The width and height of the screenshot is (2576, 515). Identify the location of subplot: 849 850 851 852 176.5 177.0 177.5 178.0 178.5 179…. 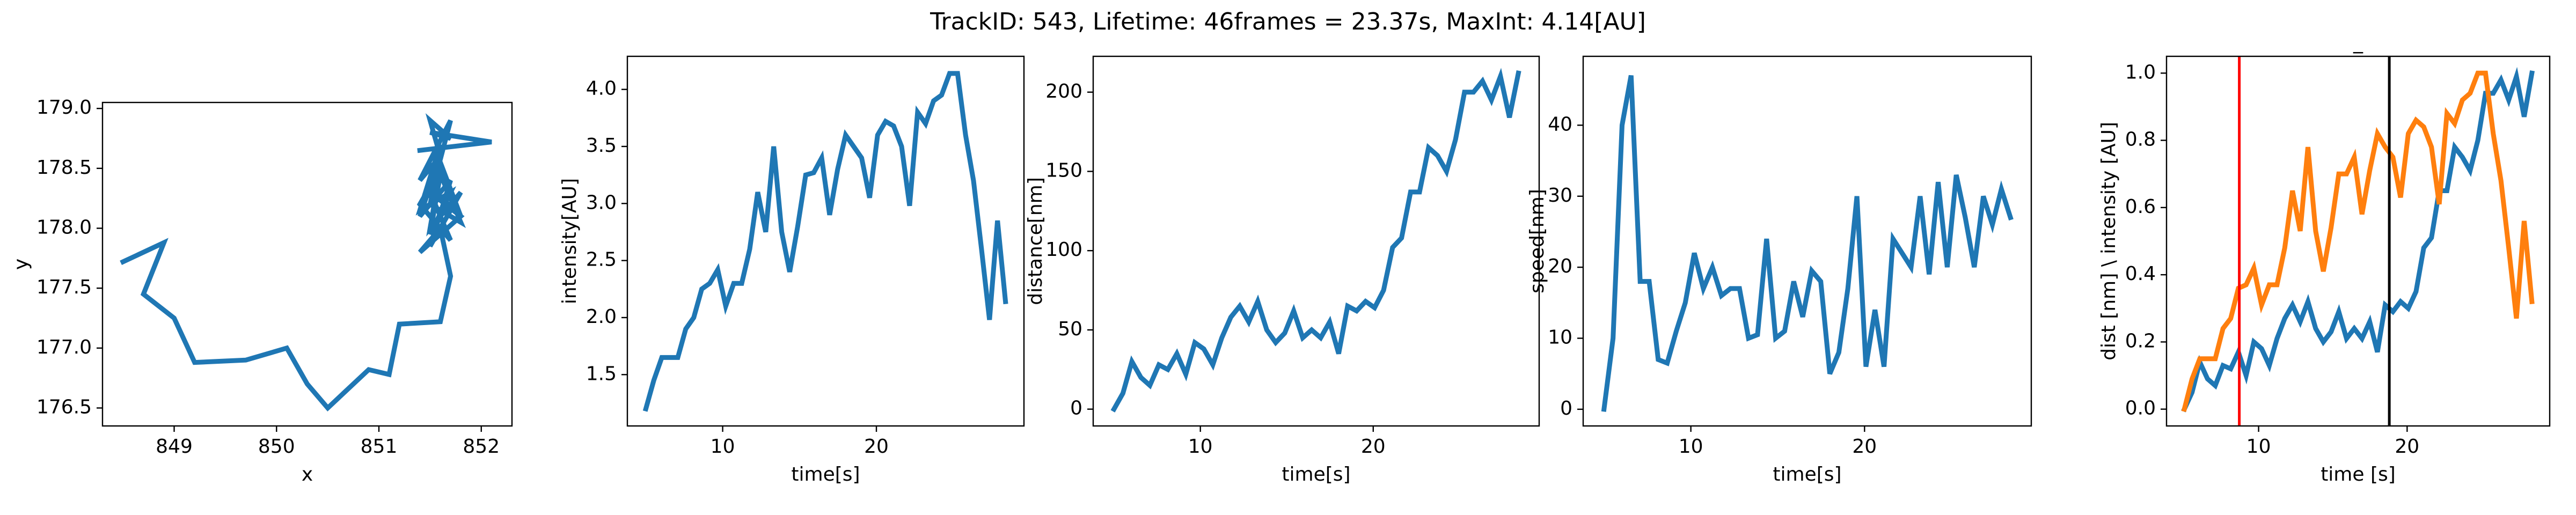
(261, 291).